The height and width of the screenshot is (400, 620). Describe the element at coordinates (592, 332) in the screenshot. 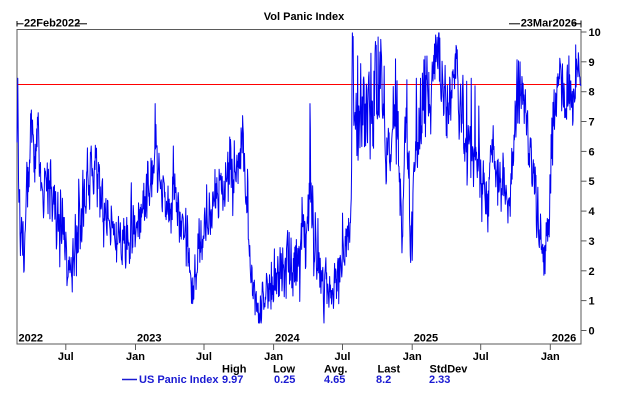

I see `svg-text: 0` at that location.